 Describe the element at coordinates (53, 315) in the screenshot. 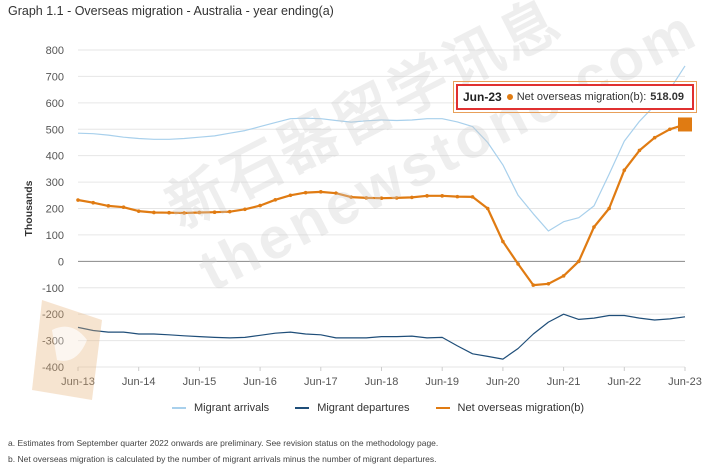

I see `y-tick-label: -200` at that location.